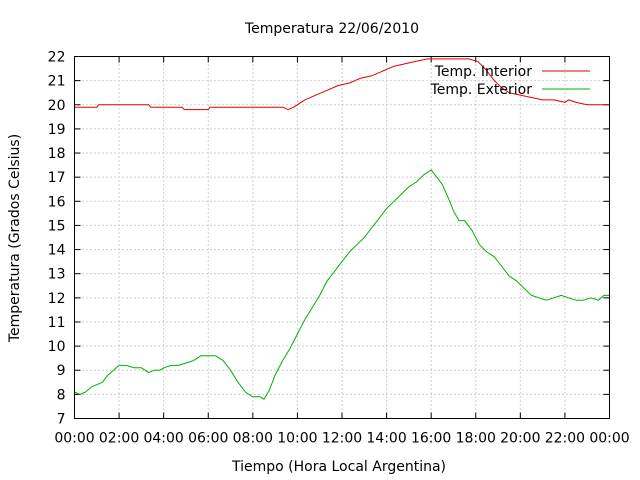 The width and height of the screenshot is (640, 480). Describe the element at coordinates (57, 58) in the screenshot. I see `y-tick-label: 22` at that location.